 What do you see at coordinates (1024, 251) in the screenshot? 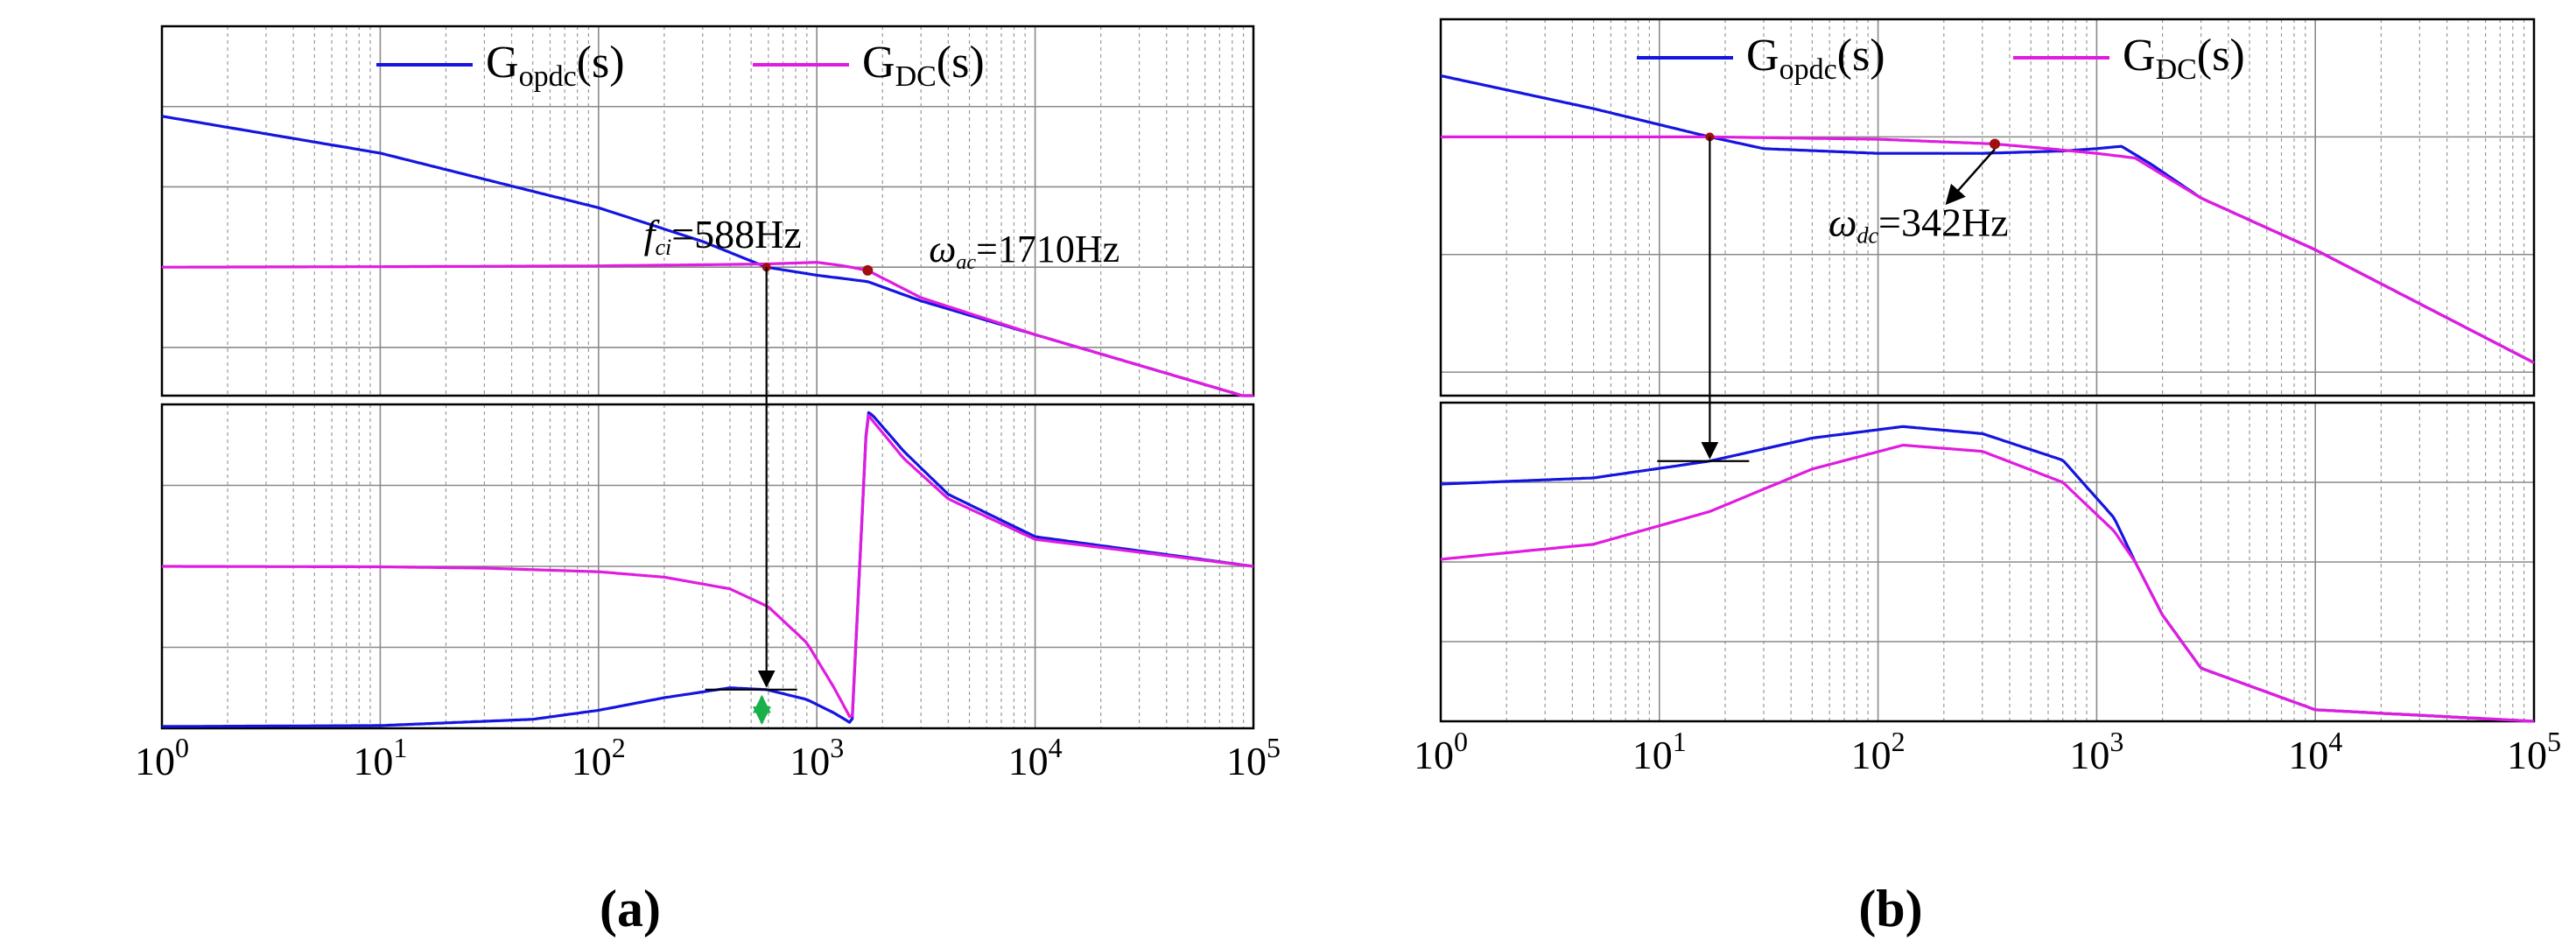
I see `omega-ac-annotation: ωac=1710Hz` at bounding box center [1024, 251].